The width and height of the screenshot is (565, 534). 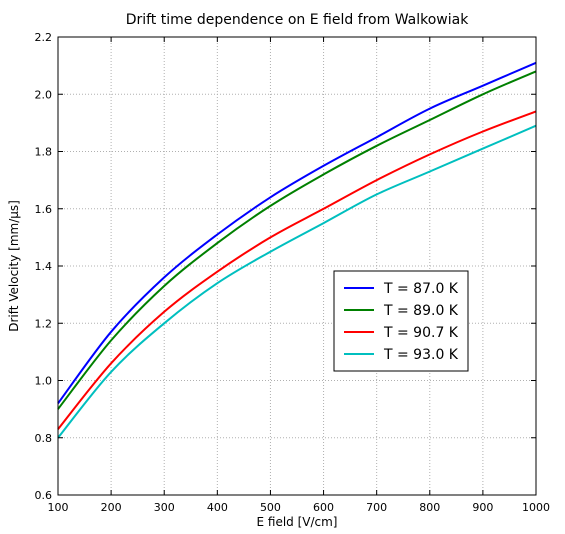 I want to click on legend-label-2: T = 89.0 K, so click(x=421, y=311).